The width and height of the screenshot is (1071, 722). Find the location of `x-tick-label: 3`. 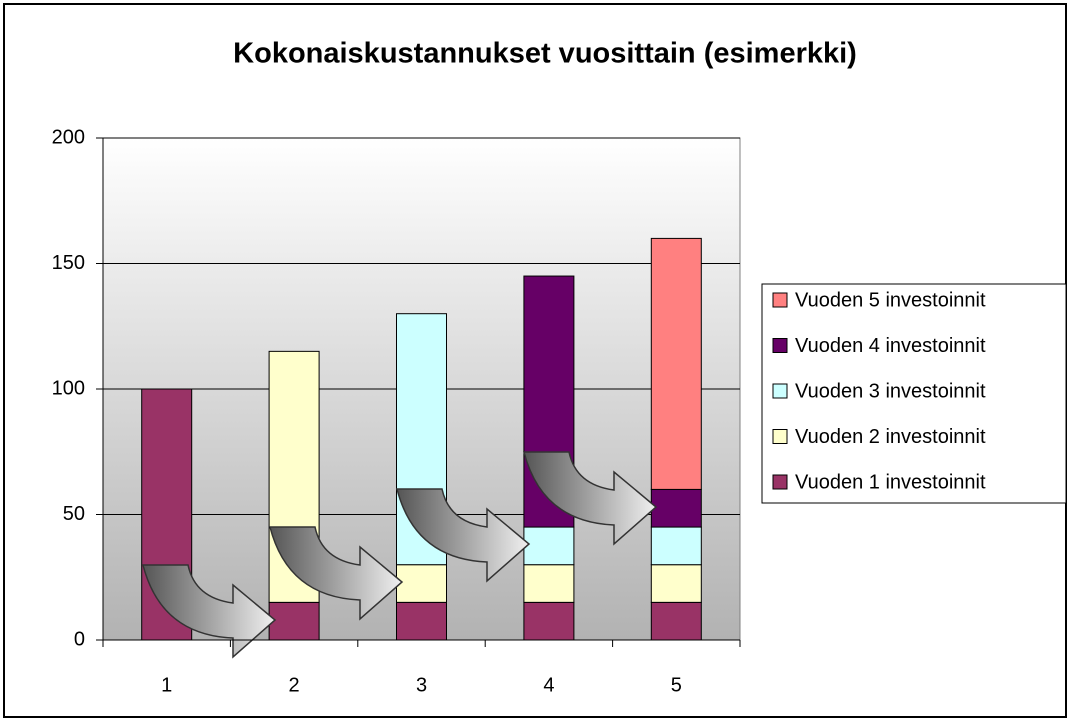

x-tick-label: 3 is located at coordinates (421, 685).